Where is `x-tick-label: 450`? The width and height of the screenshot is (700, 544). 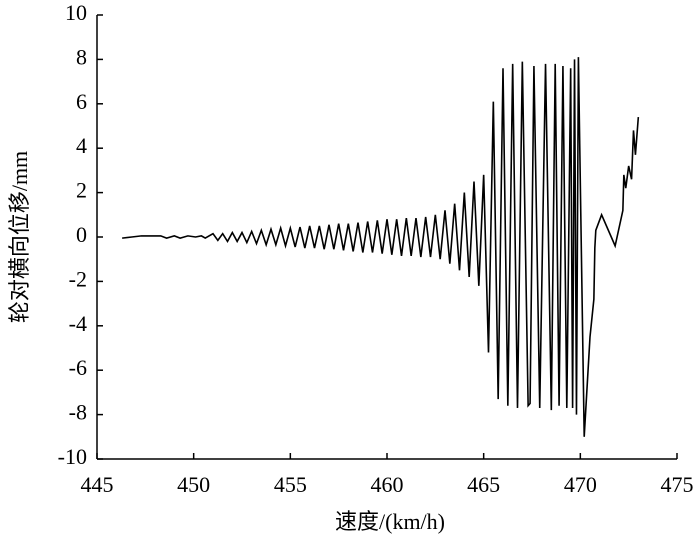 x-tick-label: 450 is located at coordinates (193, 484).